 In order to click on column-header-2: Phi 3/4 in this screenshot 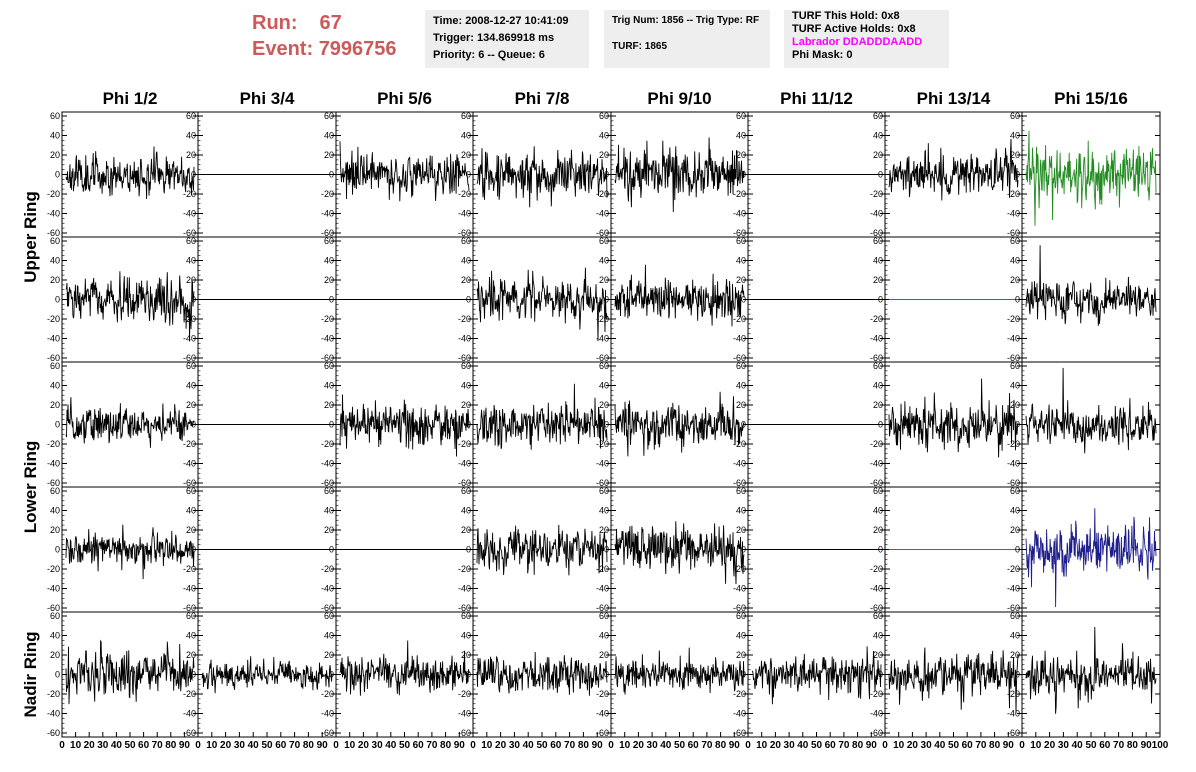, I will do `click(267, 98)`.